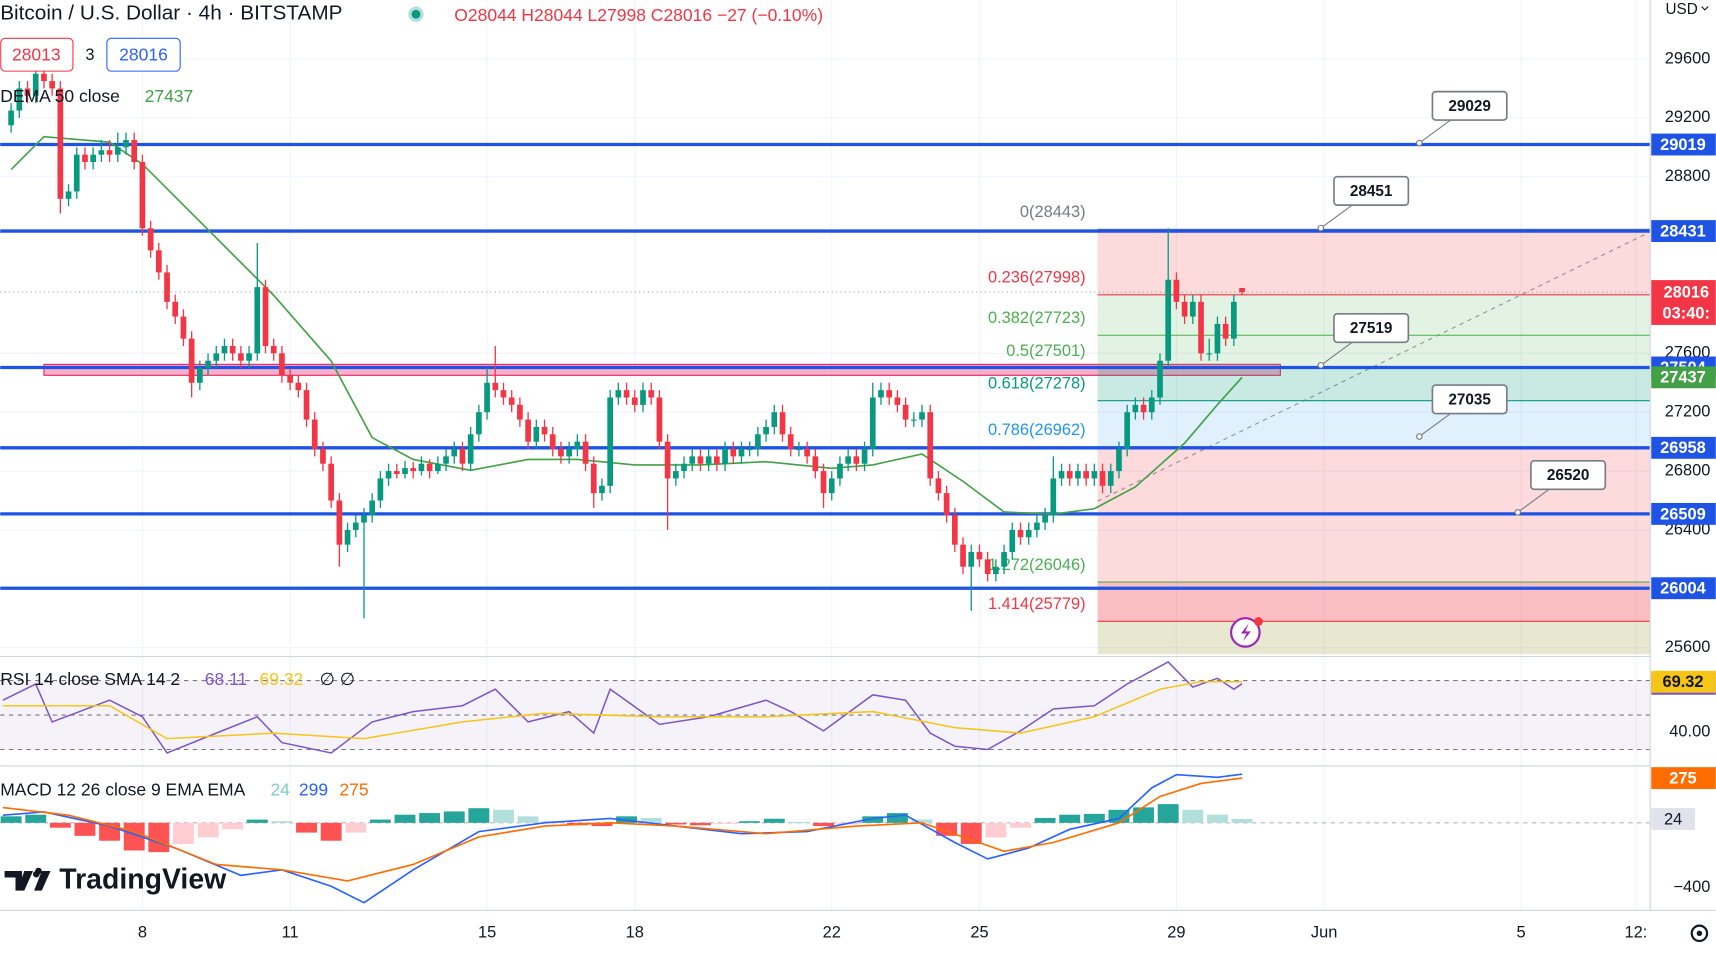 Image resolution: width=1716 pixels, height=953 pixels. What do you see at coordinates (90, 679) in the screenshot?
I see `rsi-title: RSI 14 close SMA 14 2` at bounding box center [90, 679].